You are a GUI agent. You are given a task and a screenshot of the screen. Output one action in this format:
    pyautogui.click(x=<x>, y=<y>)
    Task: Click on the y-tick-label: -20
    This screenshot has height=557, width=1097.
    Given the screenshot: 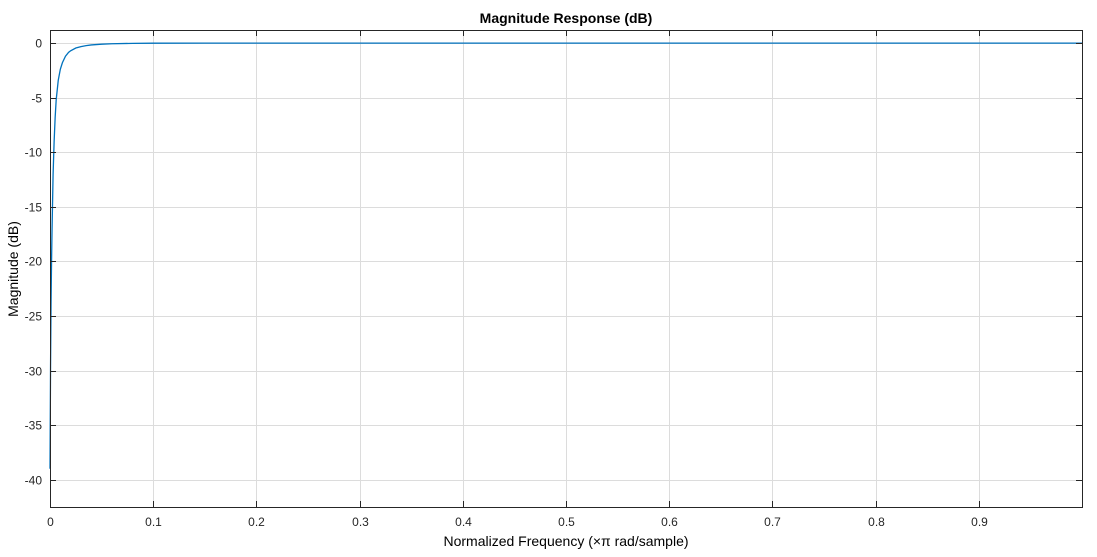 What is the action you would take?
    pyautogui.click(x=34, y=262)
    